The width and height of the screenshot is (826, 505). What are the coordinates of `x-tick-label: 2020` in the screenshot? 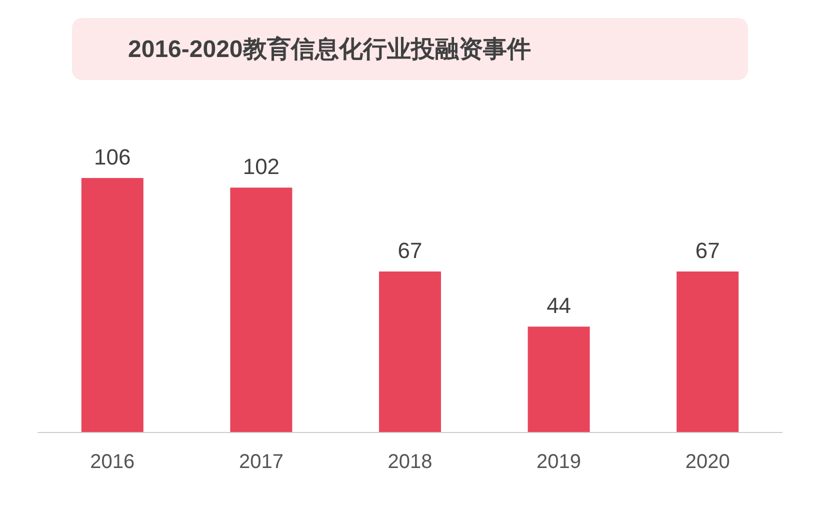 It's located at (707, 462).